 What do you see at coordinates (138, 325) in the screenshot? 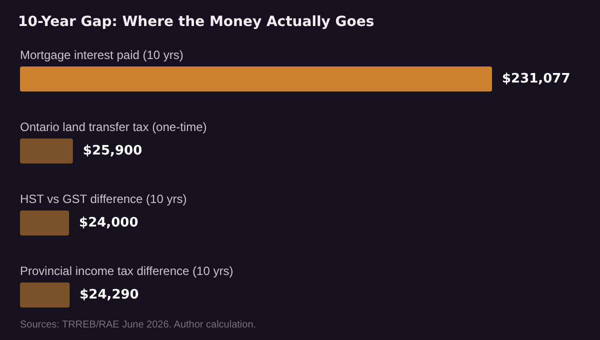
I see `source-note: Sources: TRREB/RAE June 2026. Author calculation.` at bounding box center [138, 325].